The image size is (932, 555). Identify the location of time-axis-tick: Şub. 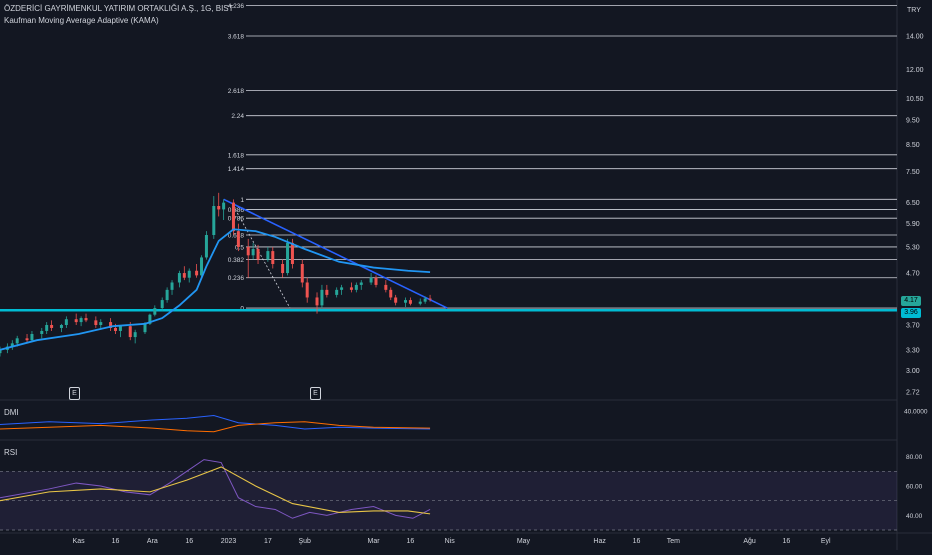
(304, 541).